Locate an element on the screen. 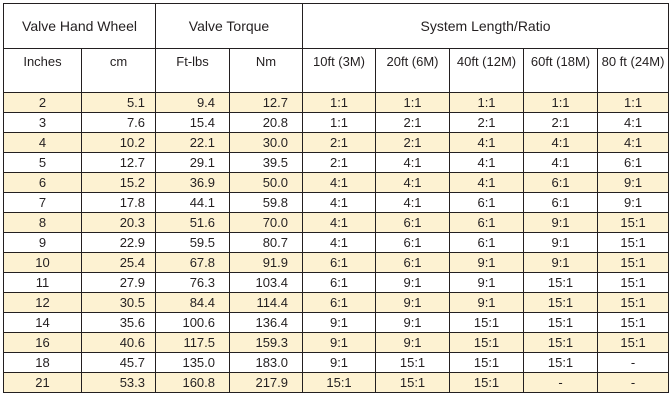  col-nm: Nm is located at coordinates (266, 70).